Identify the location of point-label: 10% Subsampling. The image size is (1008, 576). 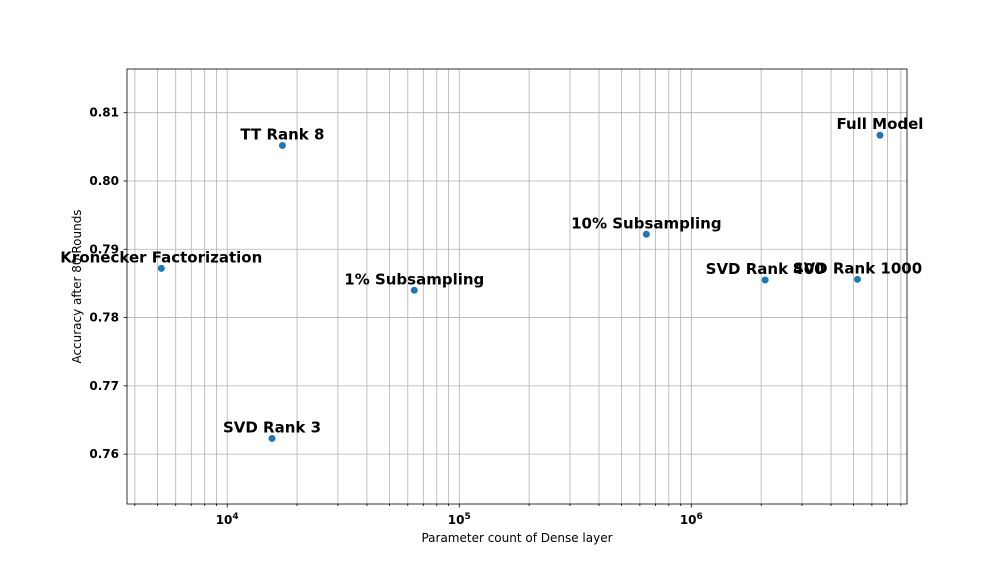
(646, 223).